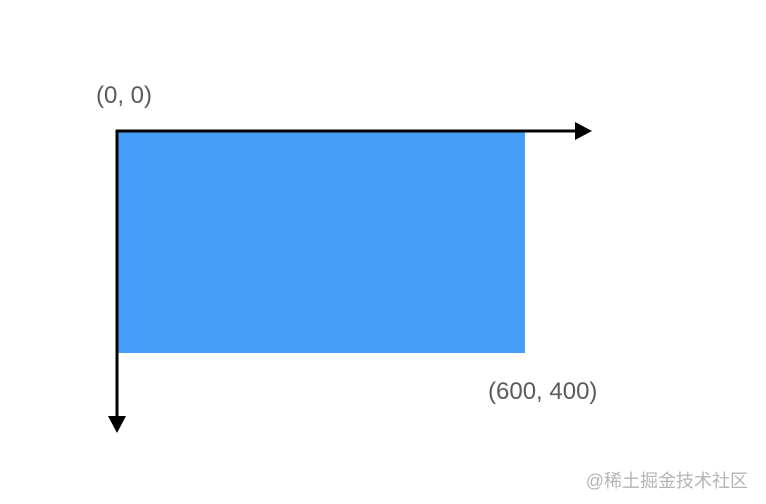  I want to click on y-axis-arrow-icon, so click(117, 424).